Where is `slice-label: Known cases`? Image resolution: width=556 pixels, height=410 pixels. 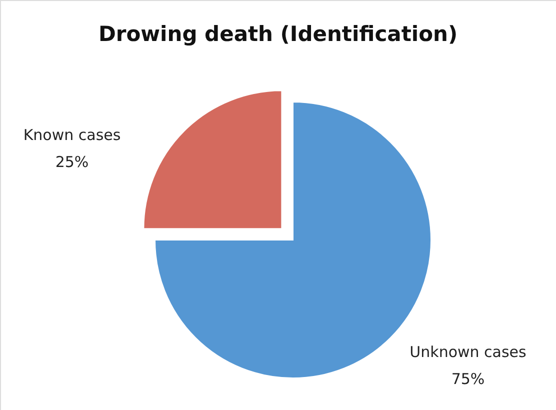
slice-label: Known cases is located at coordinates (72, 135).